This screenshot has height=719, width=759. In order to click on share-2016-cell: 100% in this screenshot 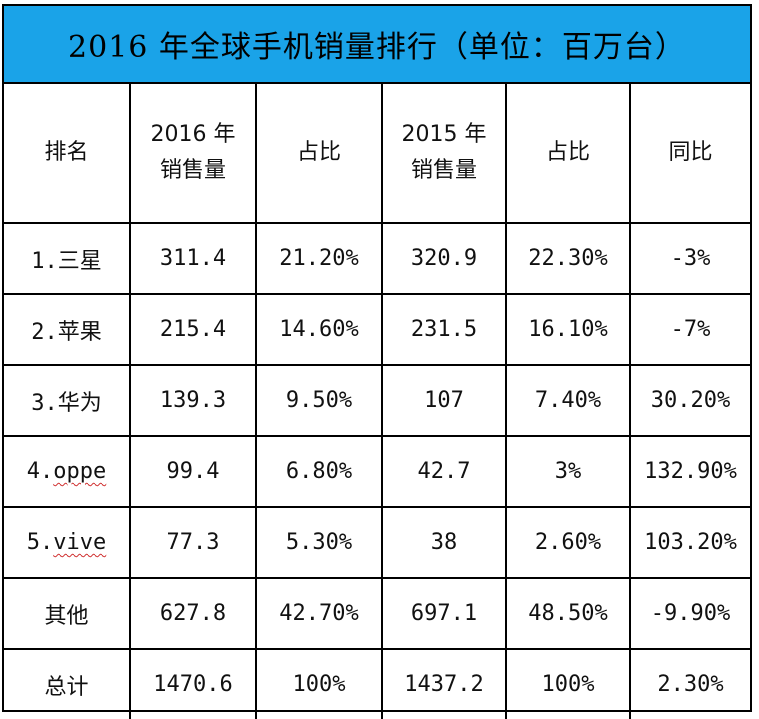, I will do `click(319, 683)`.